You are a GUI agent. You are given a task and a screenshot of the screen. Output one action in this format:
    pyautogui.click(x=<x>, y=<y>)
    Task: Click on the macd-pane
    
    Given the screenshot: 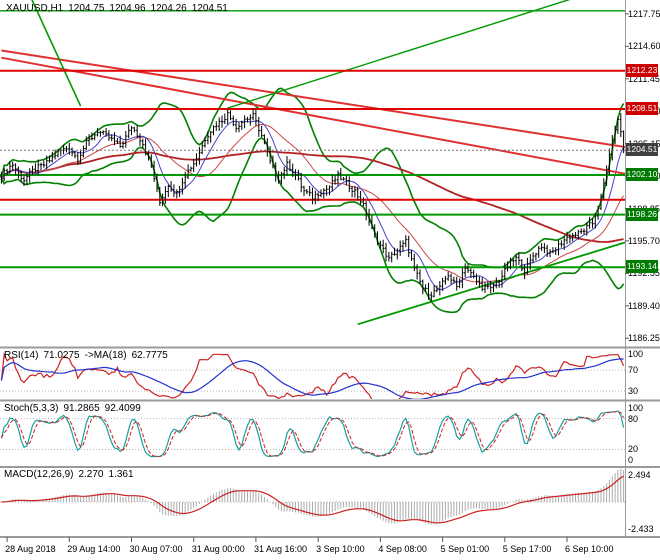 What is the action you would take?
    pyautogui.click(x=312, y=496)
    